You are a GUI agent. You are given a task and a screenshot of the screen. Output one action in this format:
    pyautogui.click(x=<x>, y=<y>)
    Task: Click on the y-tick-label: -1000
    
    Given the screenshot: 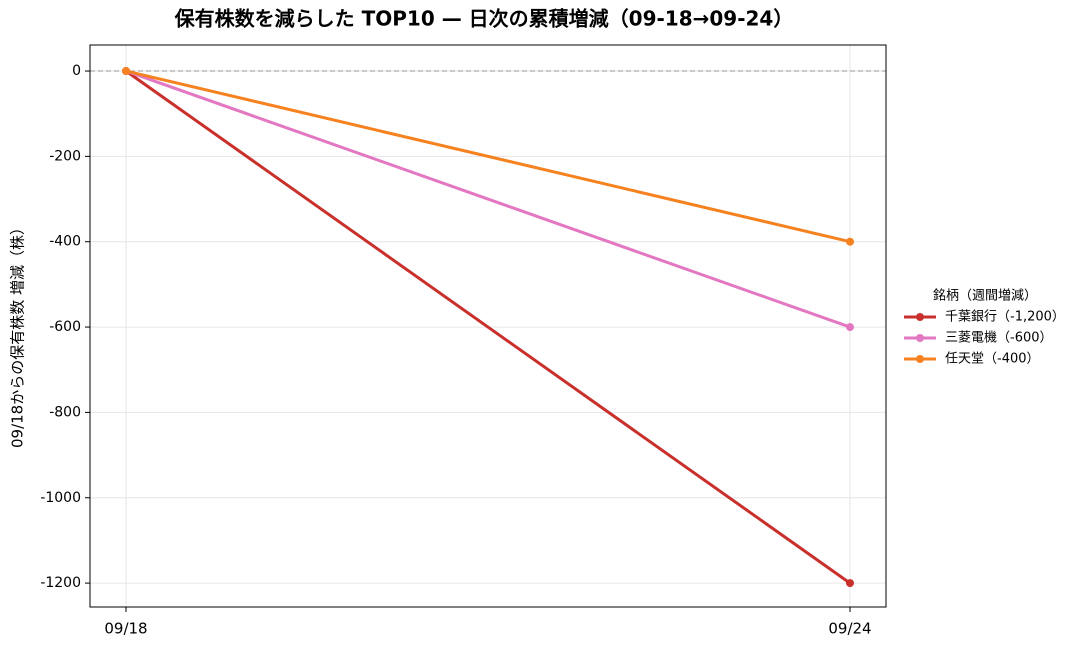 What is the action you would take?
    pyautogui.click(x=60, y=498)
    